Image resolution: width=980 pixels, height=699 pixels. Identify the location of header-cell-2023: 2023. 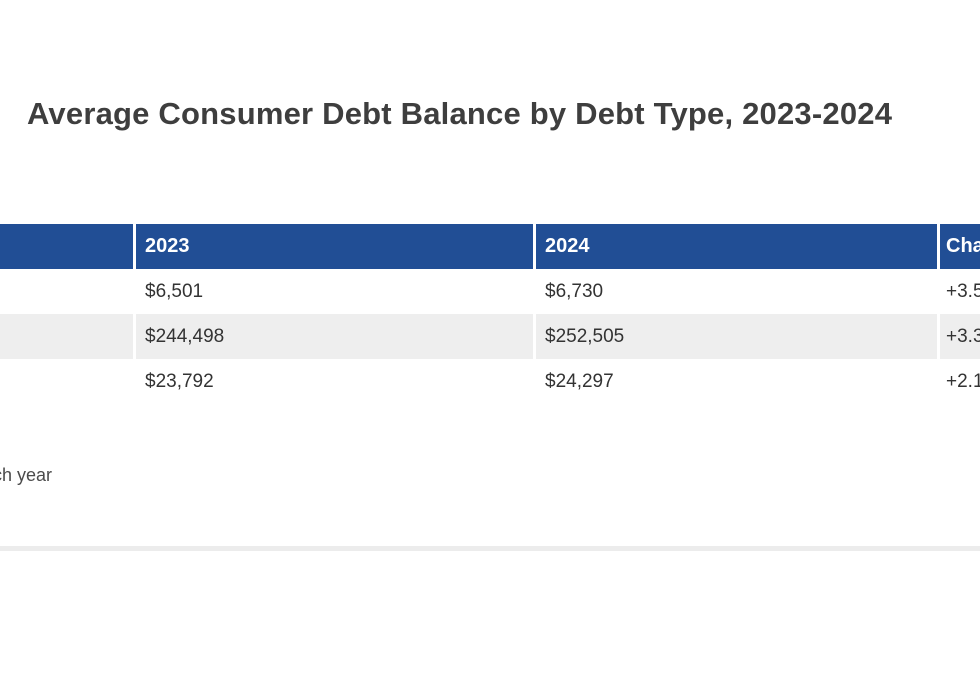
(333, 246).